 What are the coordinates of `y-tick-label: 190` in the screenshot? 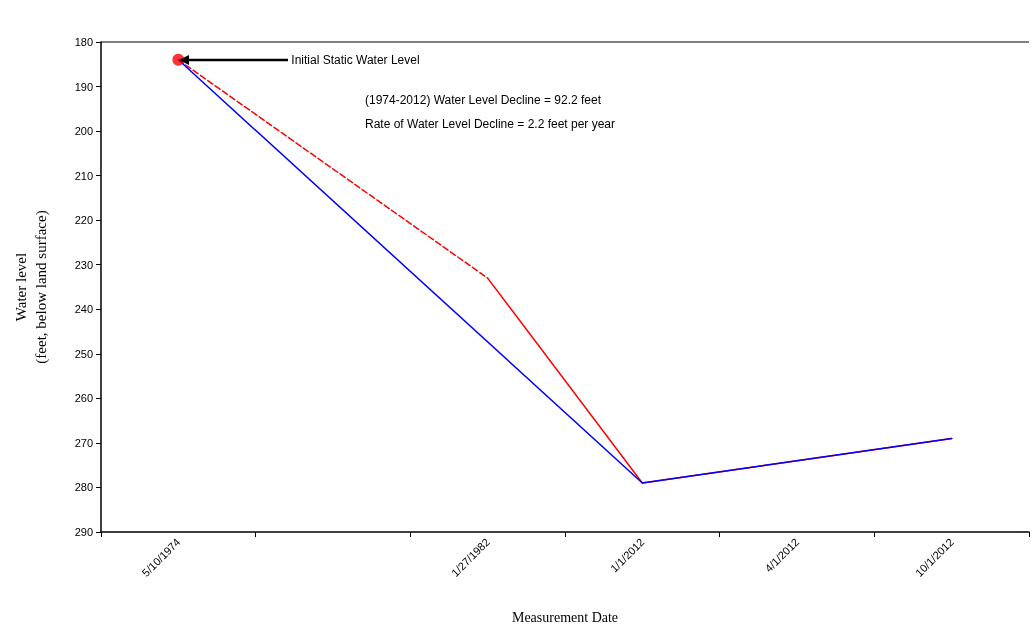 It's located at (83, 86).